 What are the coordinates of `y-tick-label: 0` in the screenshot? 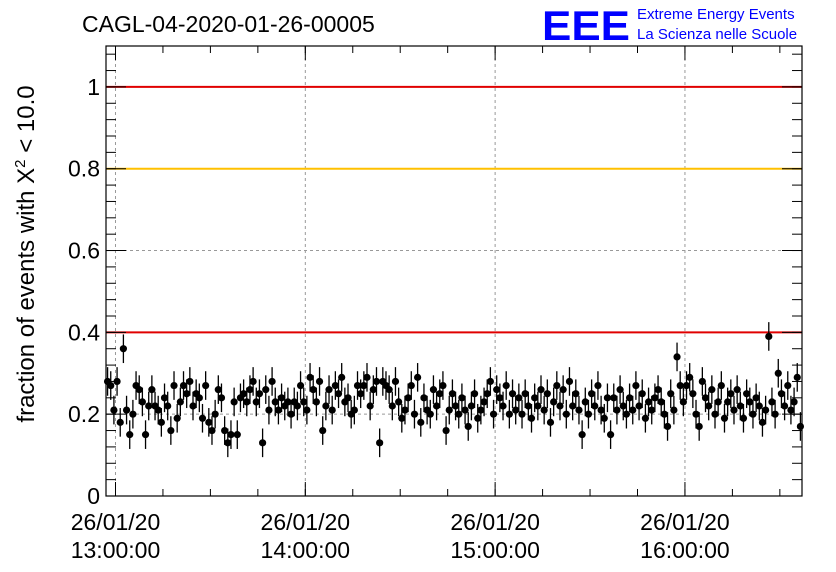 It's located at (93, 496).